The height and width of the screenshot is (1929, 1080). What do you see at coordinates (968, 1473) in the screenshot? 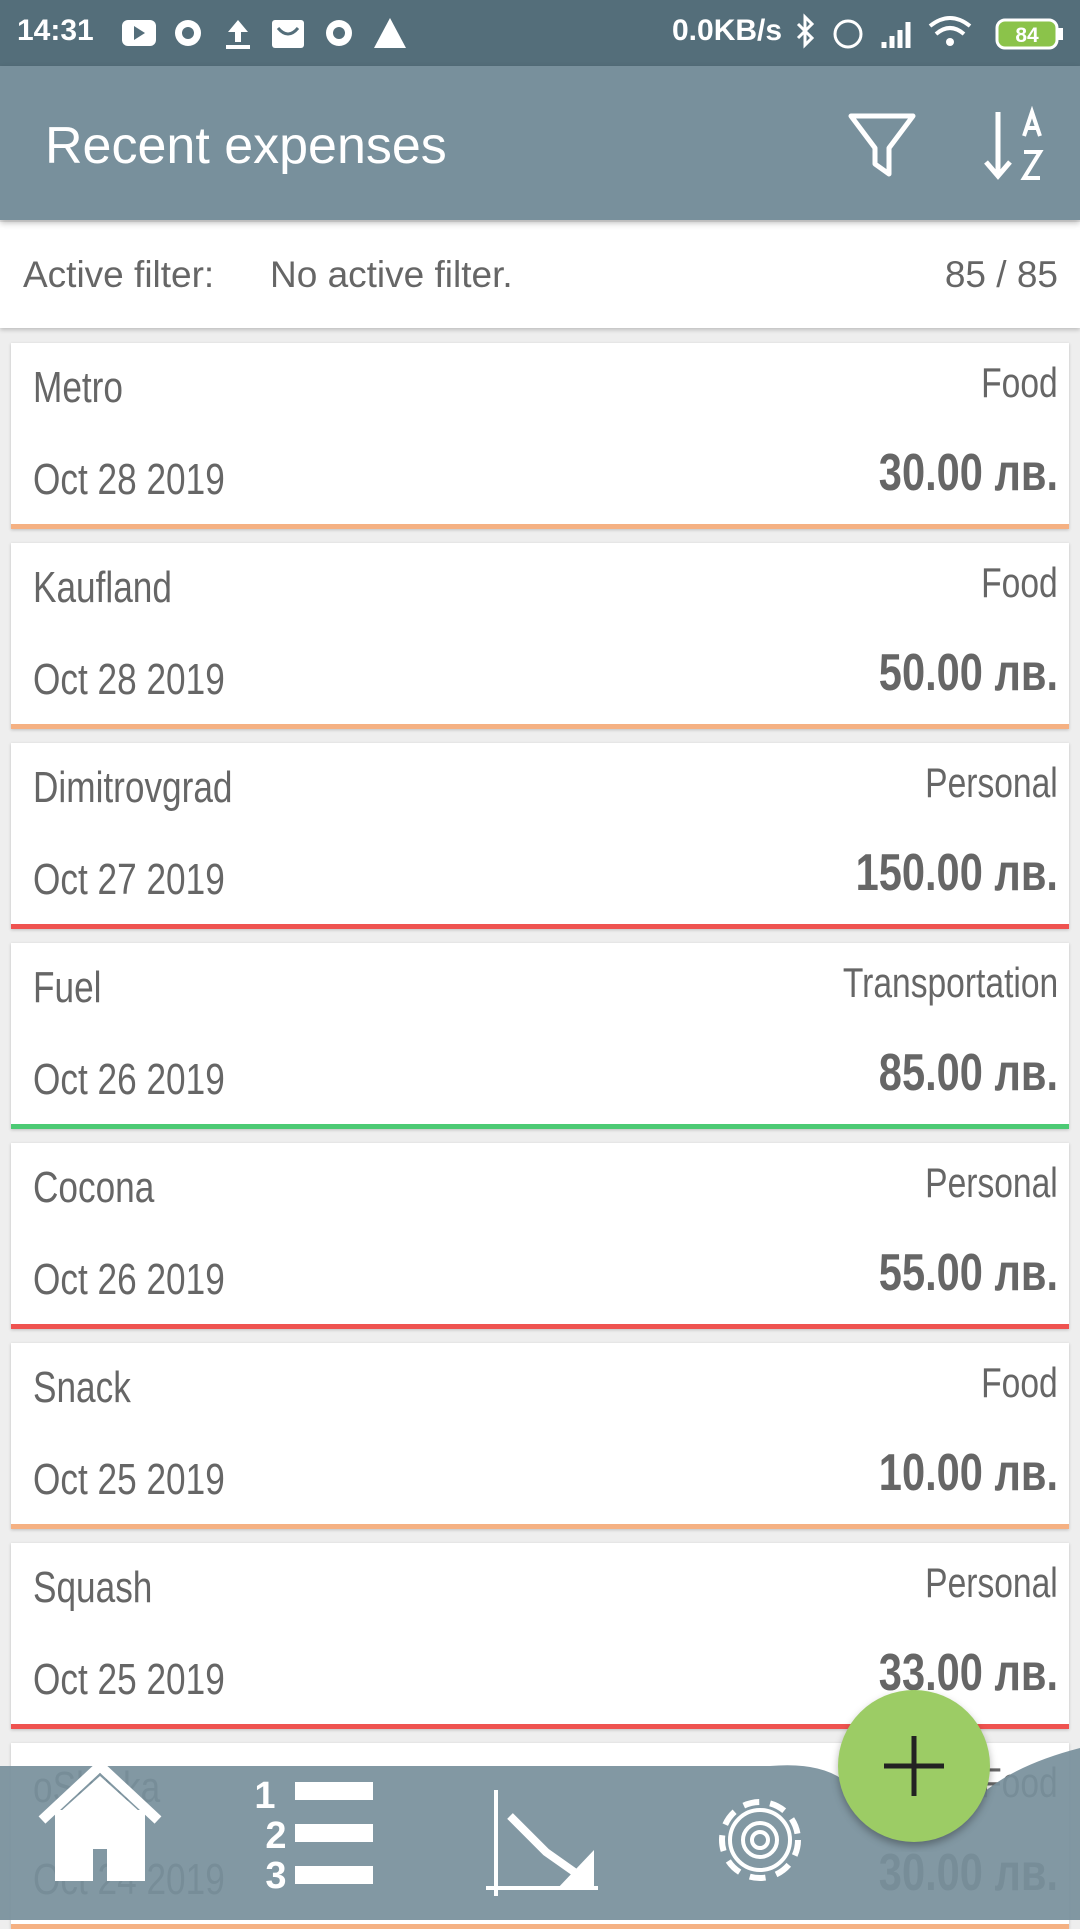
I see `expense-amount: 10.00 лв.` at bounding box center [968, 1473].